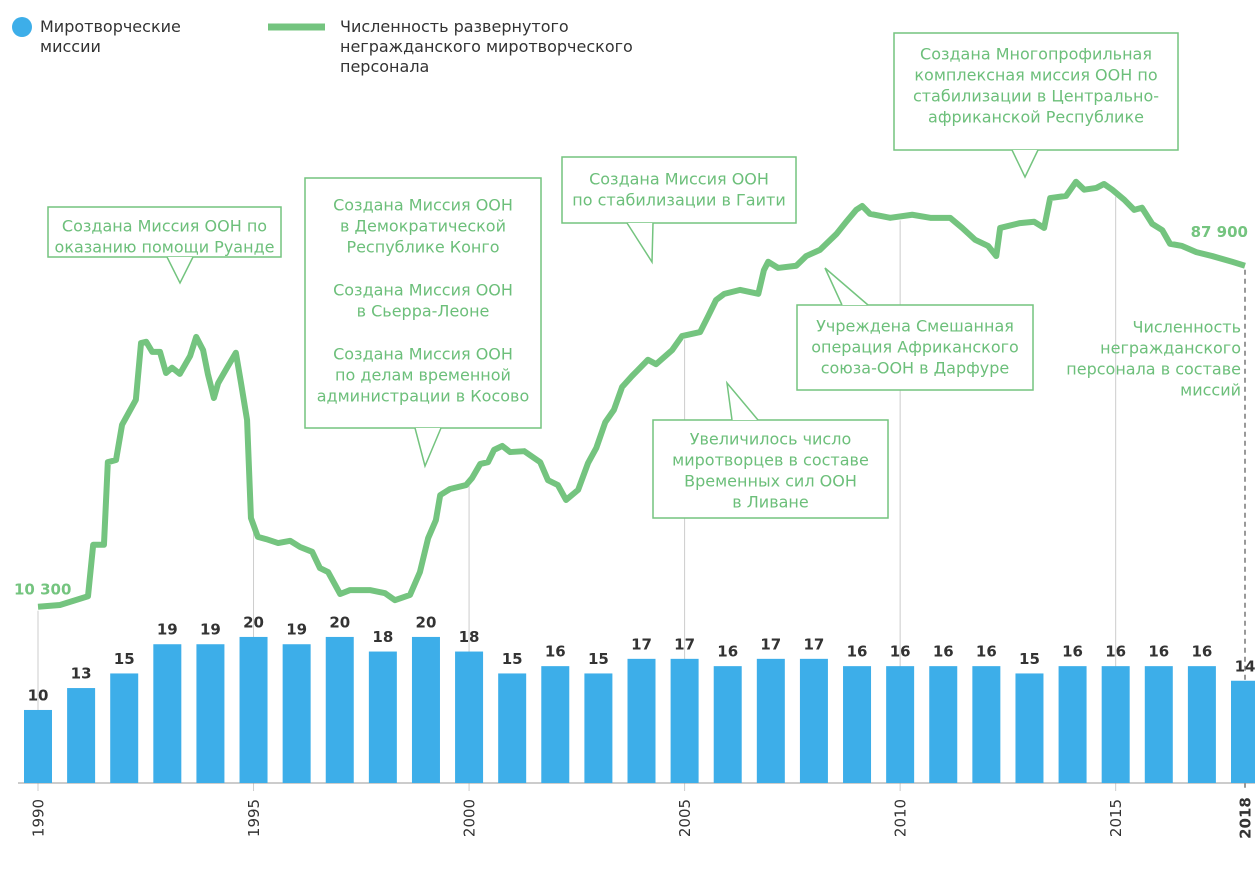 The image size is (1255, 874). Describe the element at coordinates (254, 818) in the screenshot. I see `x-tick-label: 1995` at that location.